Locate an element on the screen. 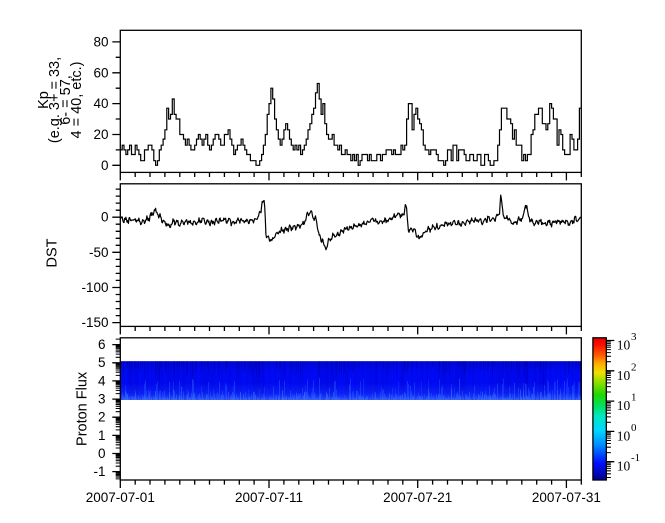 The height and width of the screenshot is (523, 665). svg-text: 6 is located at coordinates (102, 344).